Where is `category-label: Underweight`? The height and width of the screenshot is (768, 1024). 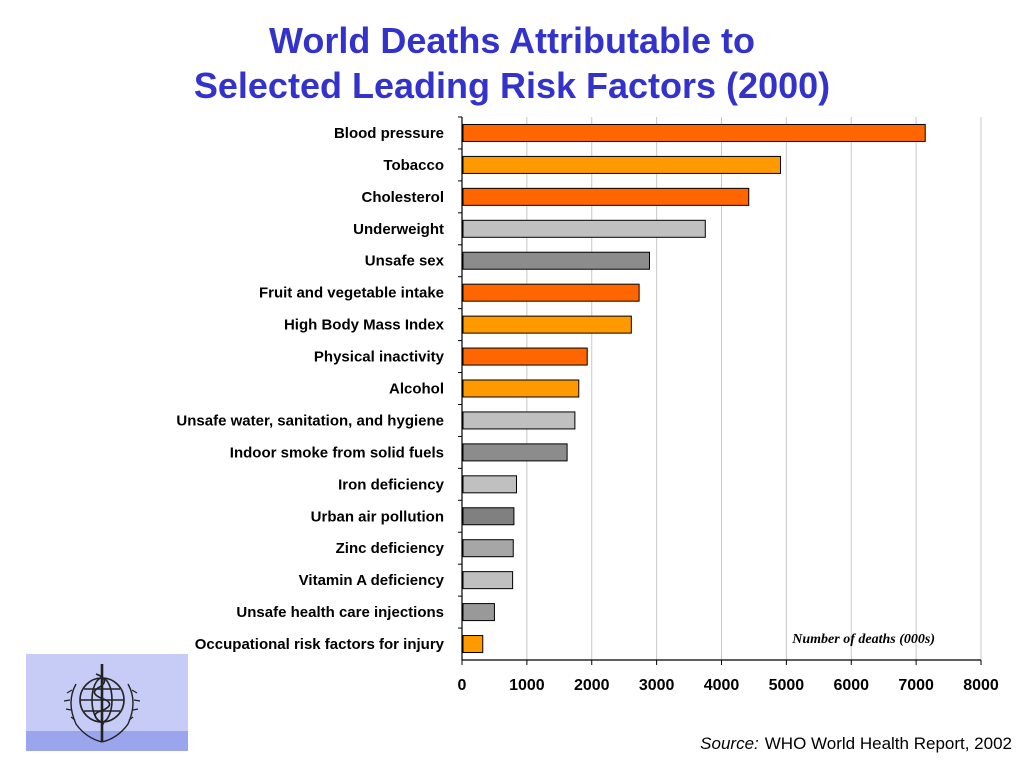 category-label: Underweight is located at coordinates (398, 229).